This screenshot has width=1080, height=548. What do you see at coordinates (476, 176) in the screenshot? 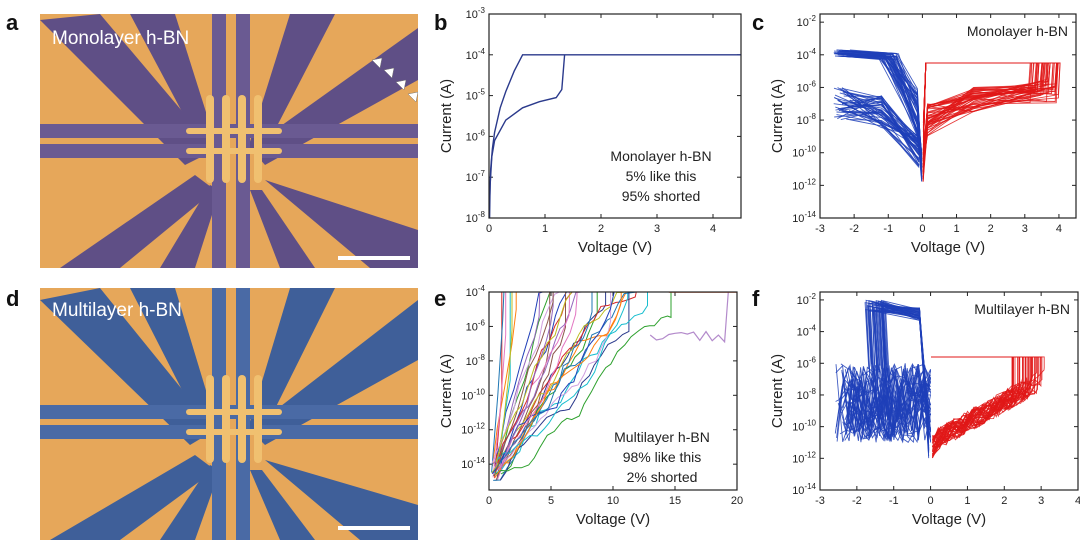
I see `y-tick-label: 10⁻⁷` at bounding box center [476, 176].